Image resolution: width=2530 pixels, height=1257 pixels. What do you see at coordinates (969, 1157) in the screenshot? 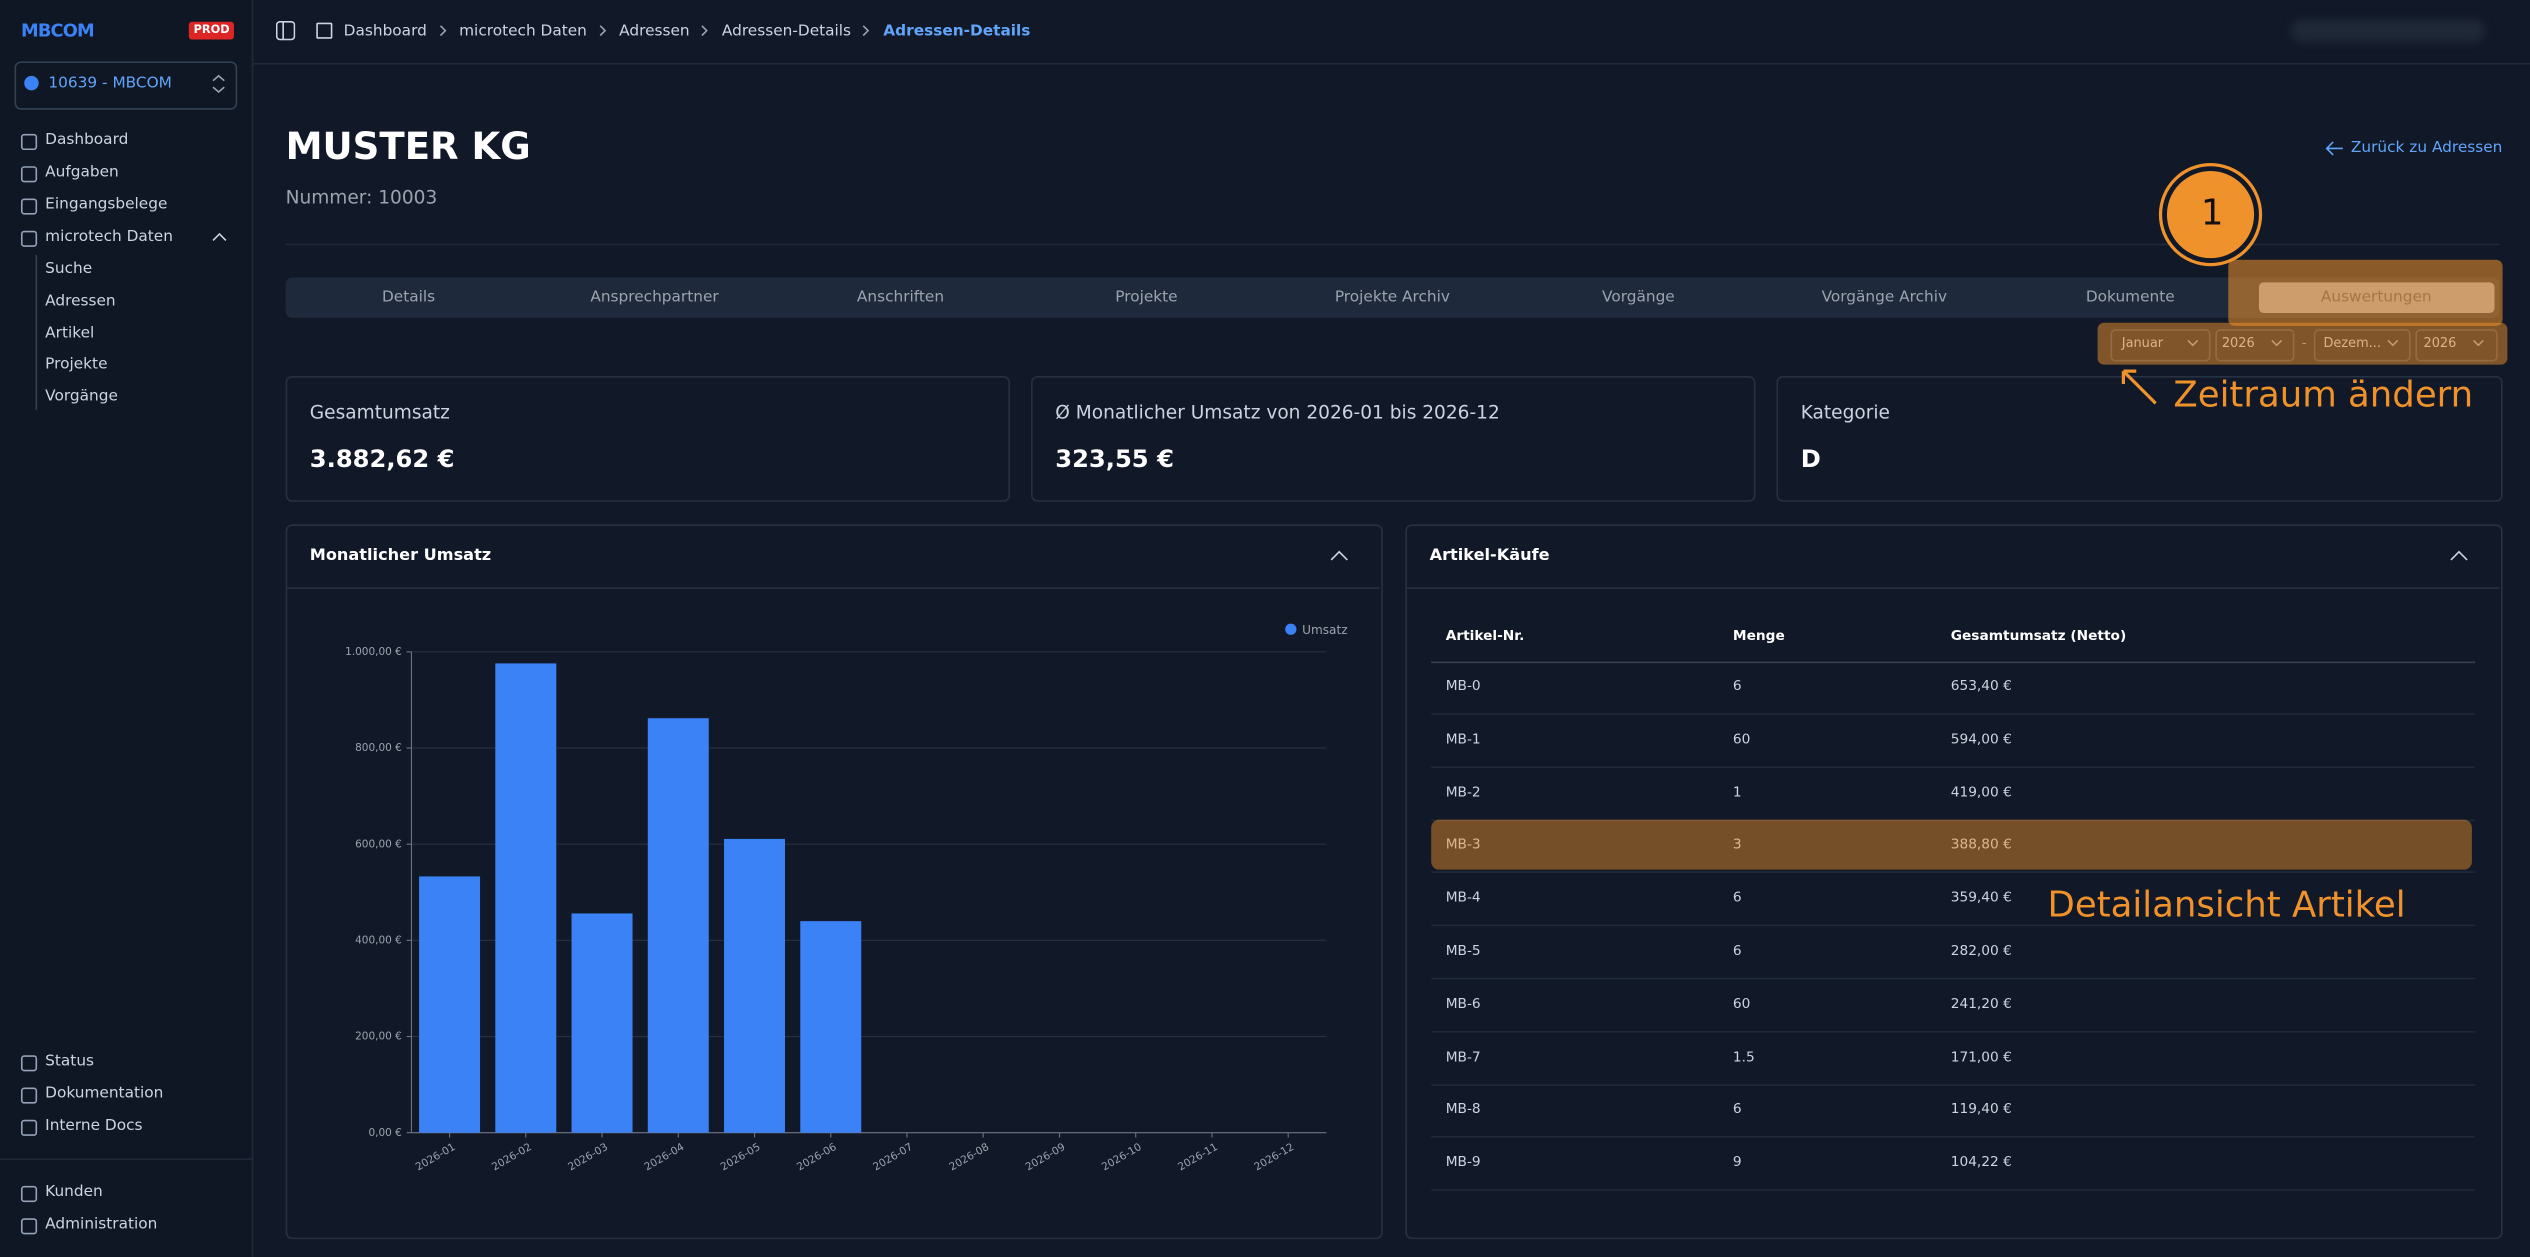
I see `x-tick-label: 2026-08` at bounding box center [969, 1157].